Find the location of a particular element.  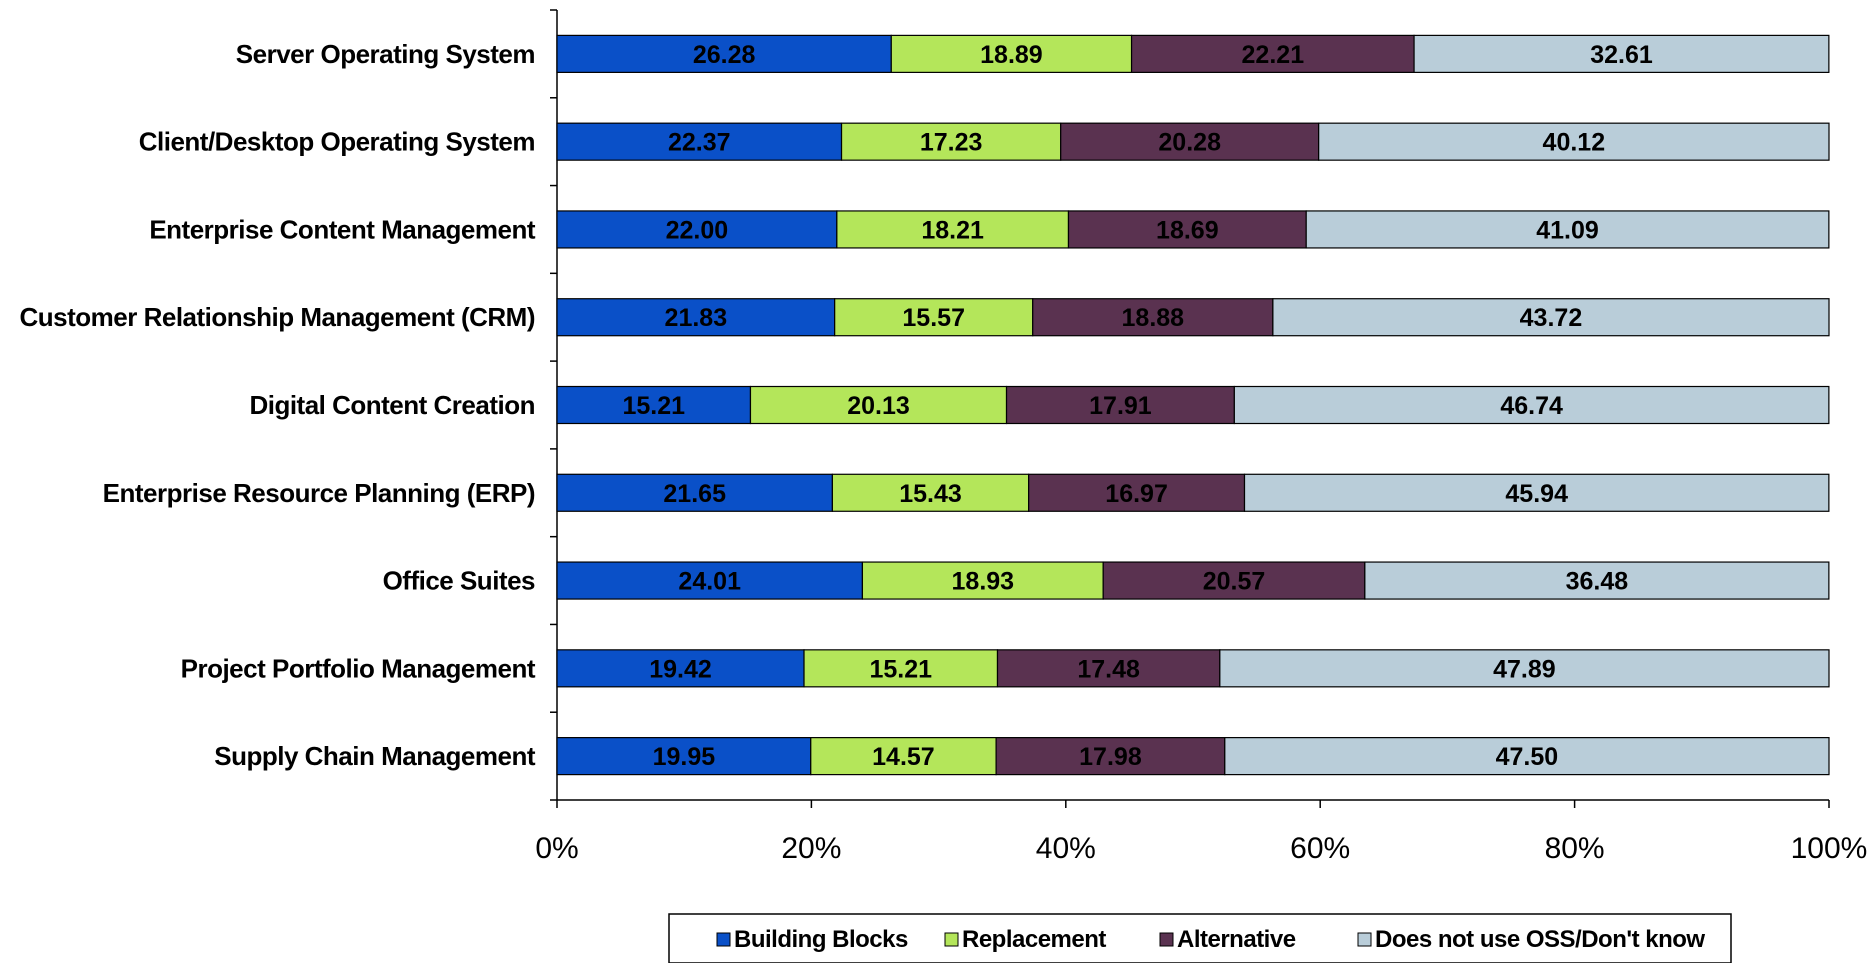

data-label: 21.83 is located at coordinates (696, 318).